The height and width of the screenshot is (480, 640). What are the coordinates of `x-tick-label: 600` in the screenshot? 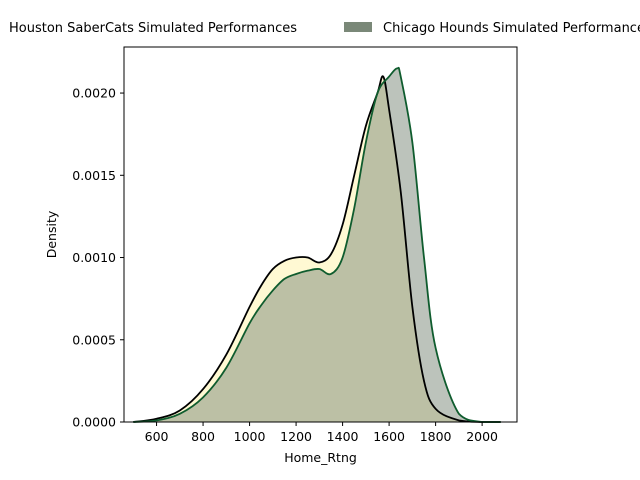 It's located at (157, 436).